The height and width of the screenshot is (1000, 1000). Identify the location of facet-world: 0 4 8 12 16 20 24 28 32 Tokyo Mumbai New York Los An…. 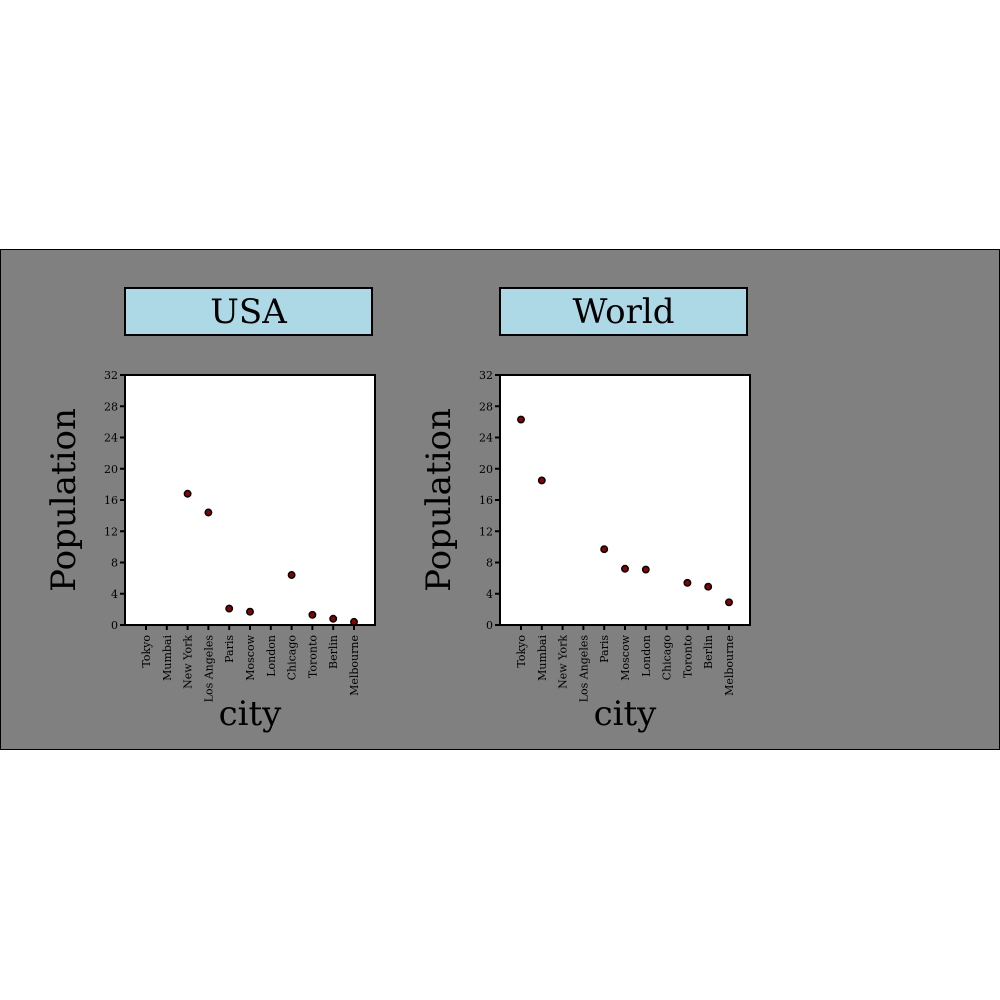
(585, 551).